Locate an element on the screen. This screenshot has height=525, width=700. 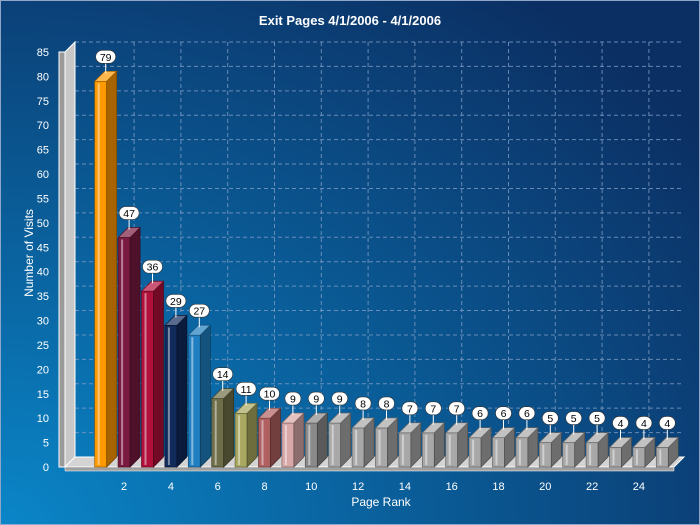
data-label-text: 10 is located at coordinates (270, 395).